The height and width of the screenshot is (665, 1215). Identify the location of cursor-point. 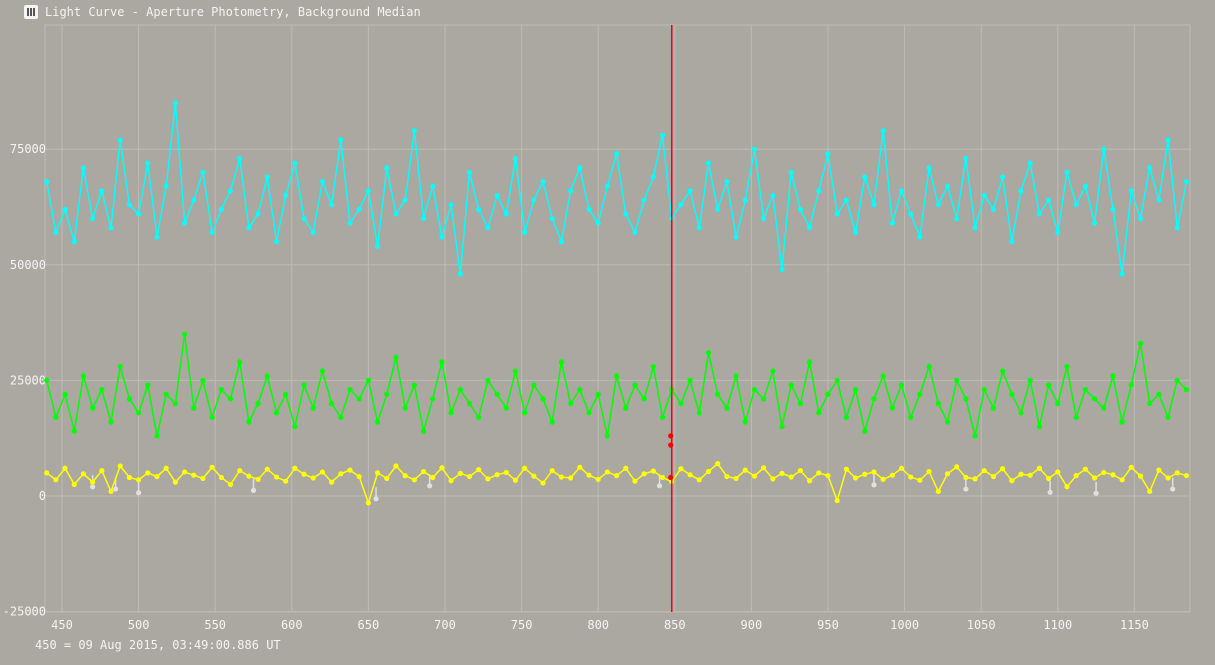
(671, 477).